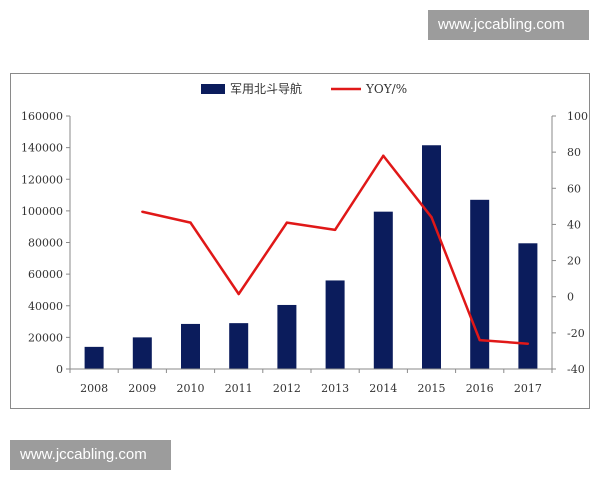 The height and width of the screenshot is (480, 600). What do you see at coordinates (576, 333) in the screenshot?
I see `right-tick-label: -20` at bounding box center [576, 333].